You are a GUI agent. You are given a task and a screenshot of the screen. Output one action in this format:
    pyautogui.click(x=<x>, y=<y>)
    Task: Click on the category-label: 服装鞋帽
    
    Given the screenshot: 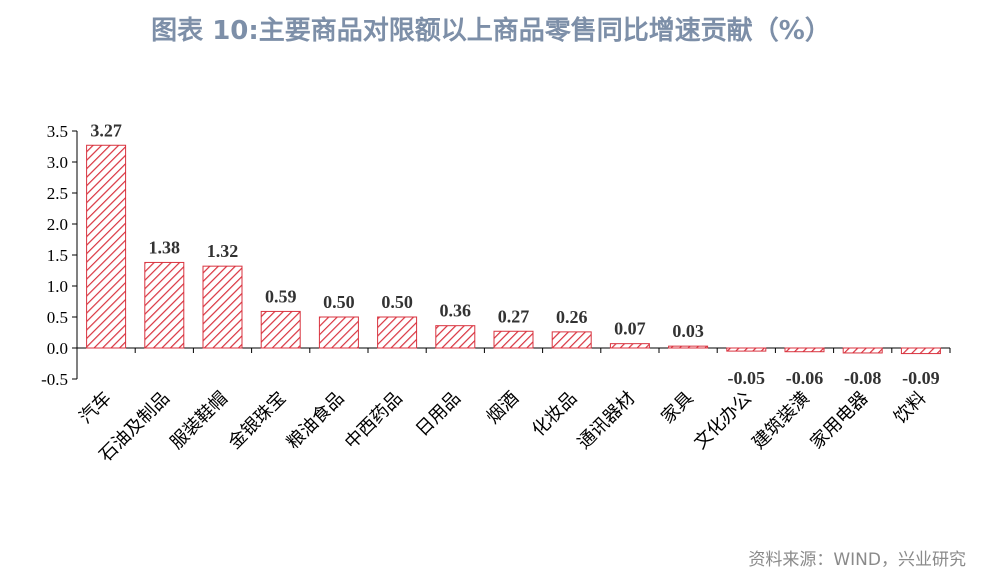 What is the action you would take?
    pyautogui.click(x=199, y=421)
    